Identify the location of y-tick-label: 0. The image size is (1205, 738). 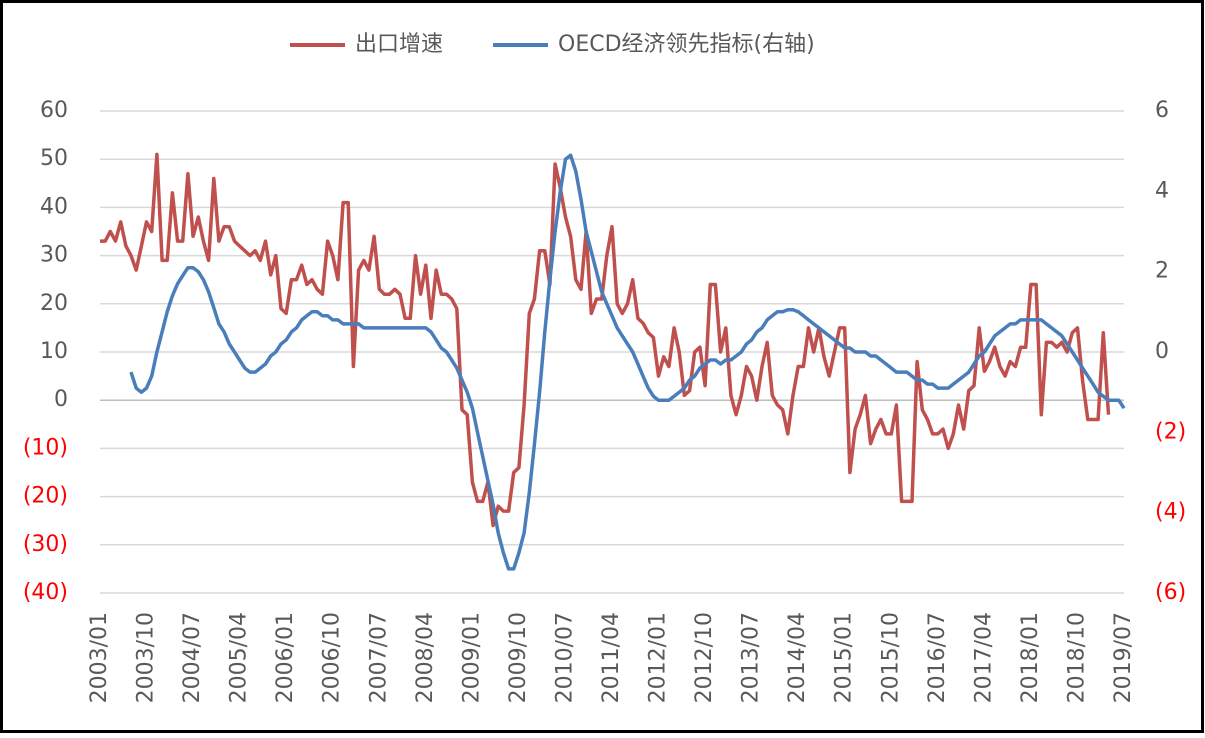
(61, 399).